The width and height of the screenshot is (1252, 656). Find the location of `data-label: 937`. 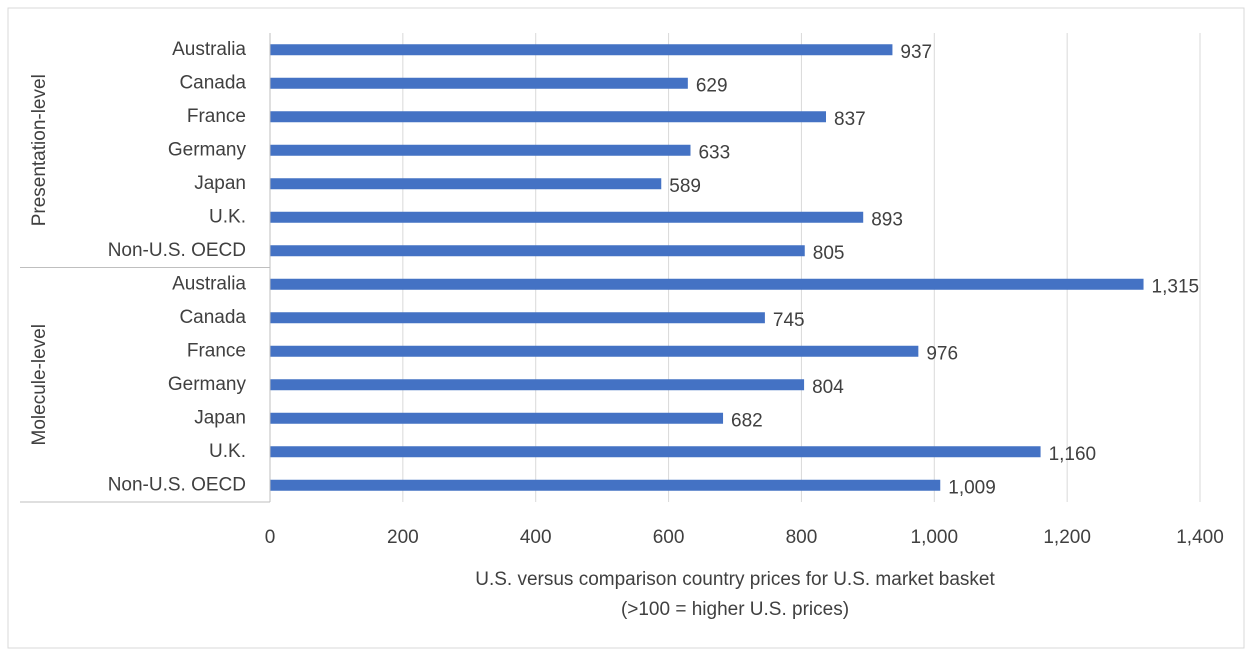

data-label: 937 is located at coordinates (916, 52).